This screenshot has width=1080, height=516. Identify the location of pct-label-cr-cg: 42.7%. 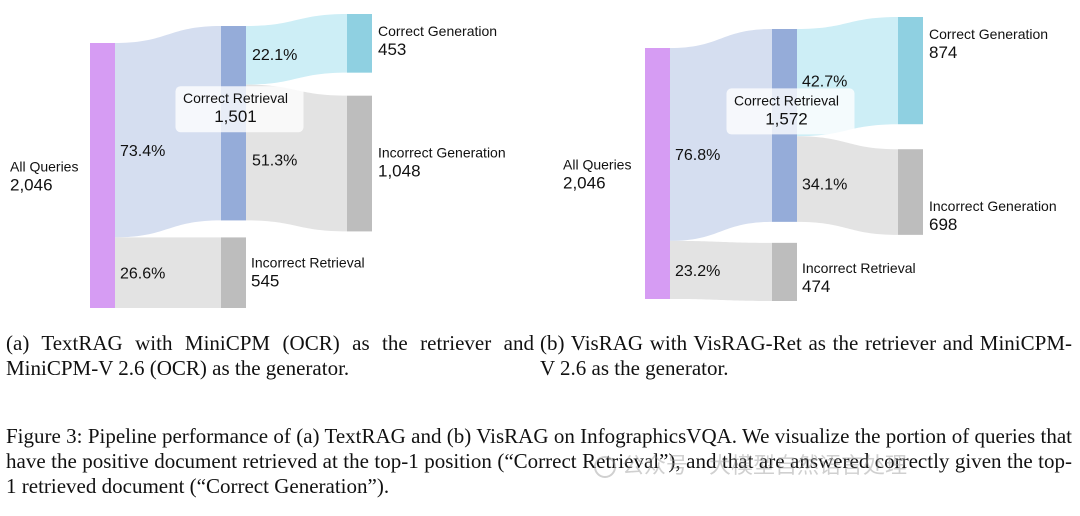
(824, 81).